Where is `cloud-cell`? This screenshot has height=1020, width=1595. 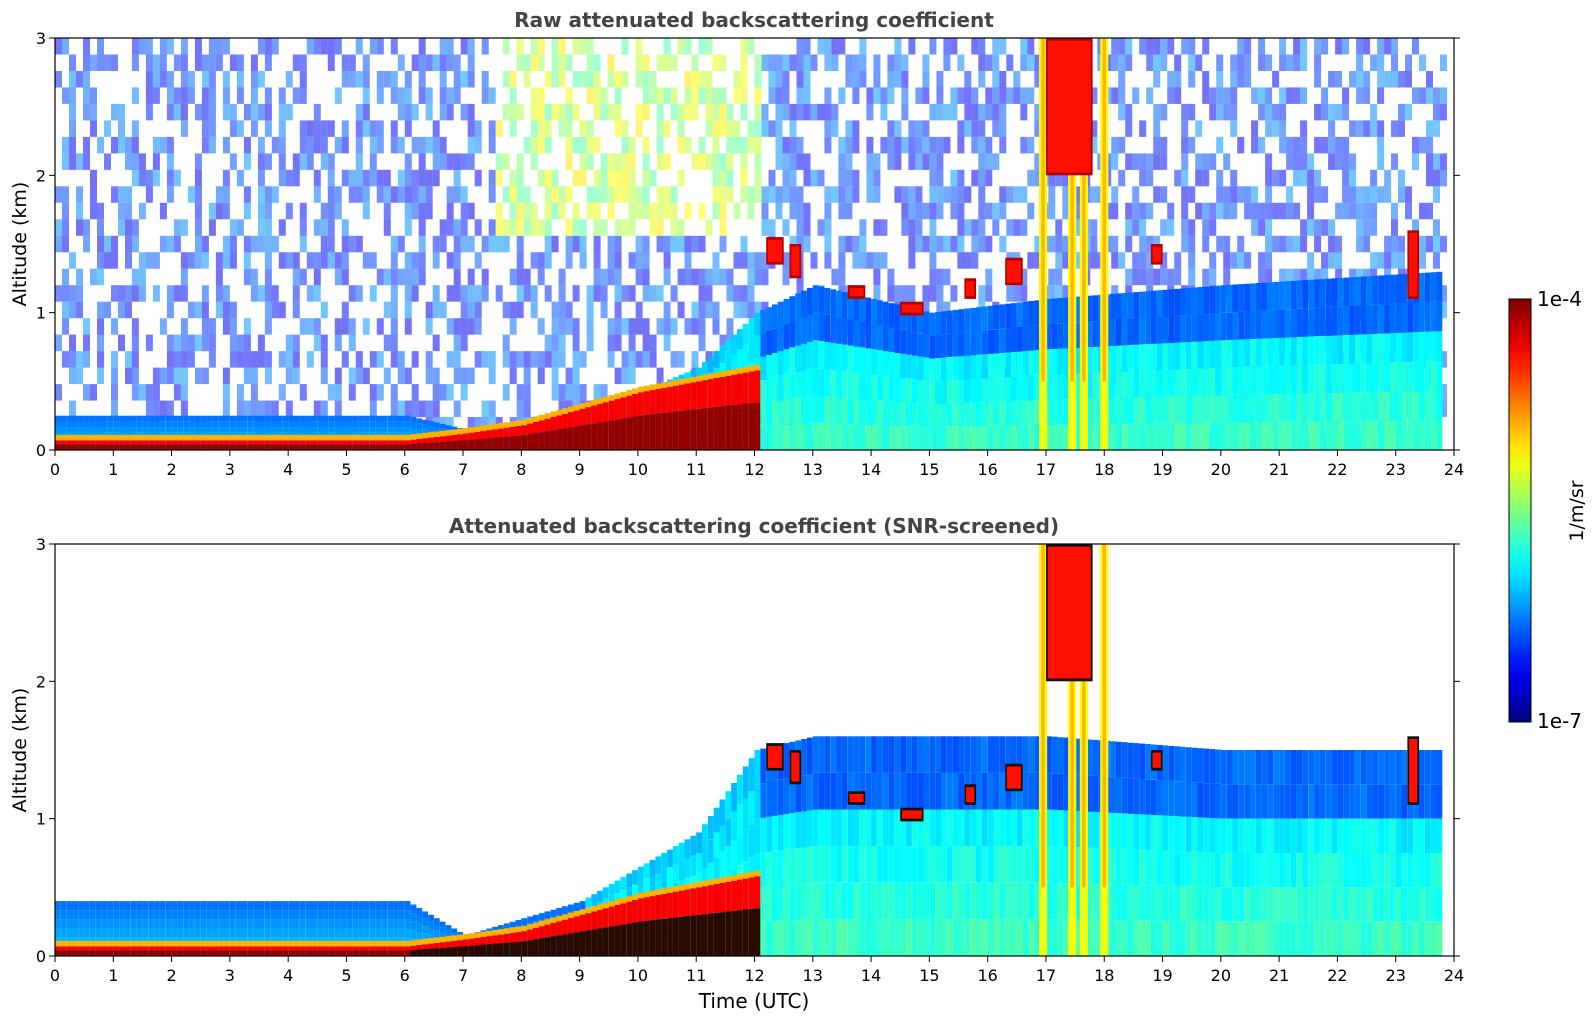
cloud-cell is located at coordinates (1156, 254).